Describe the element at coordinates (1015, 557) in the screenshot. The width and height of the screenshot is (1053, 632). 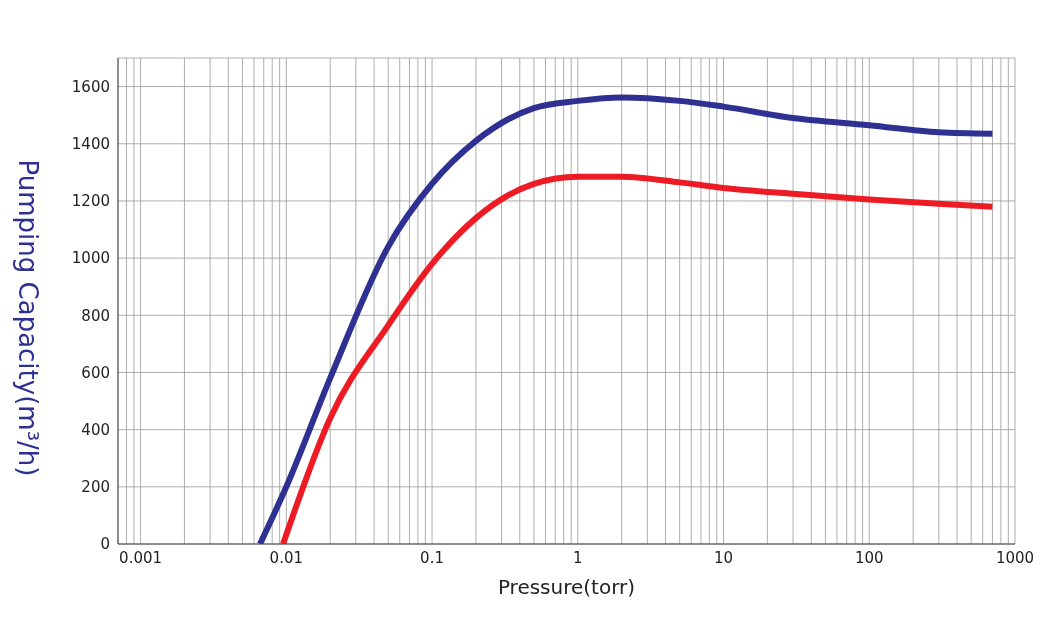
I see `x-tick-label: 1000` at that location.